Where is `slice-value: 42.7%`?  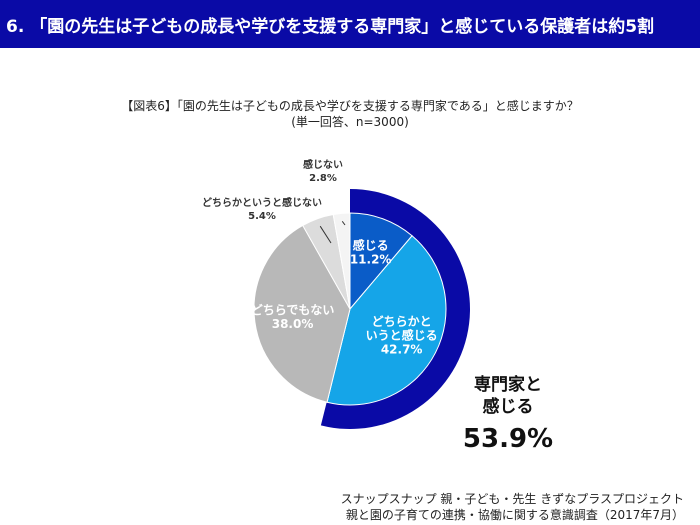
slice-value: 42.7% is located at coordinates (402, 349).